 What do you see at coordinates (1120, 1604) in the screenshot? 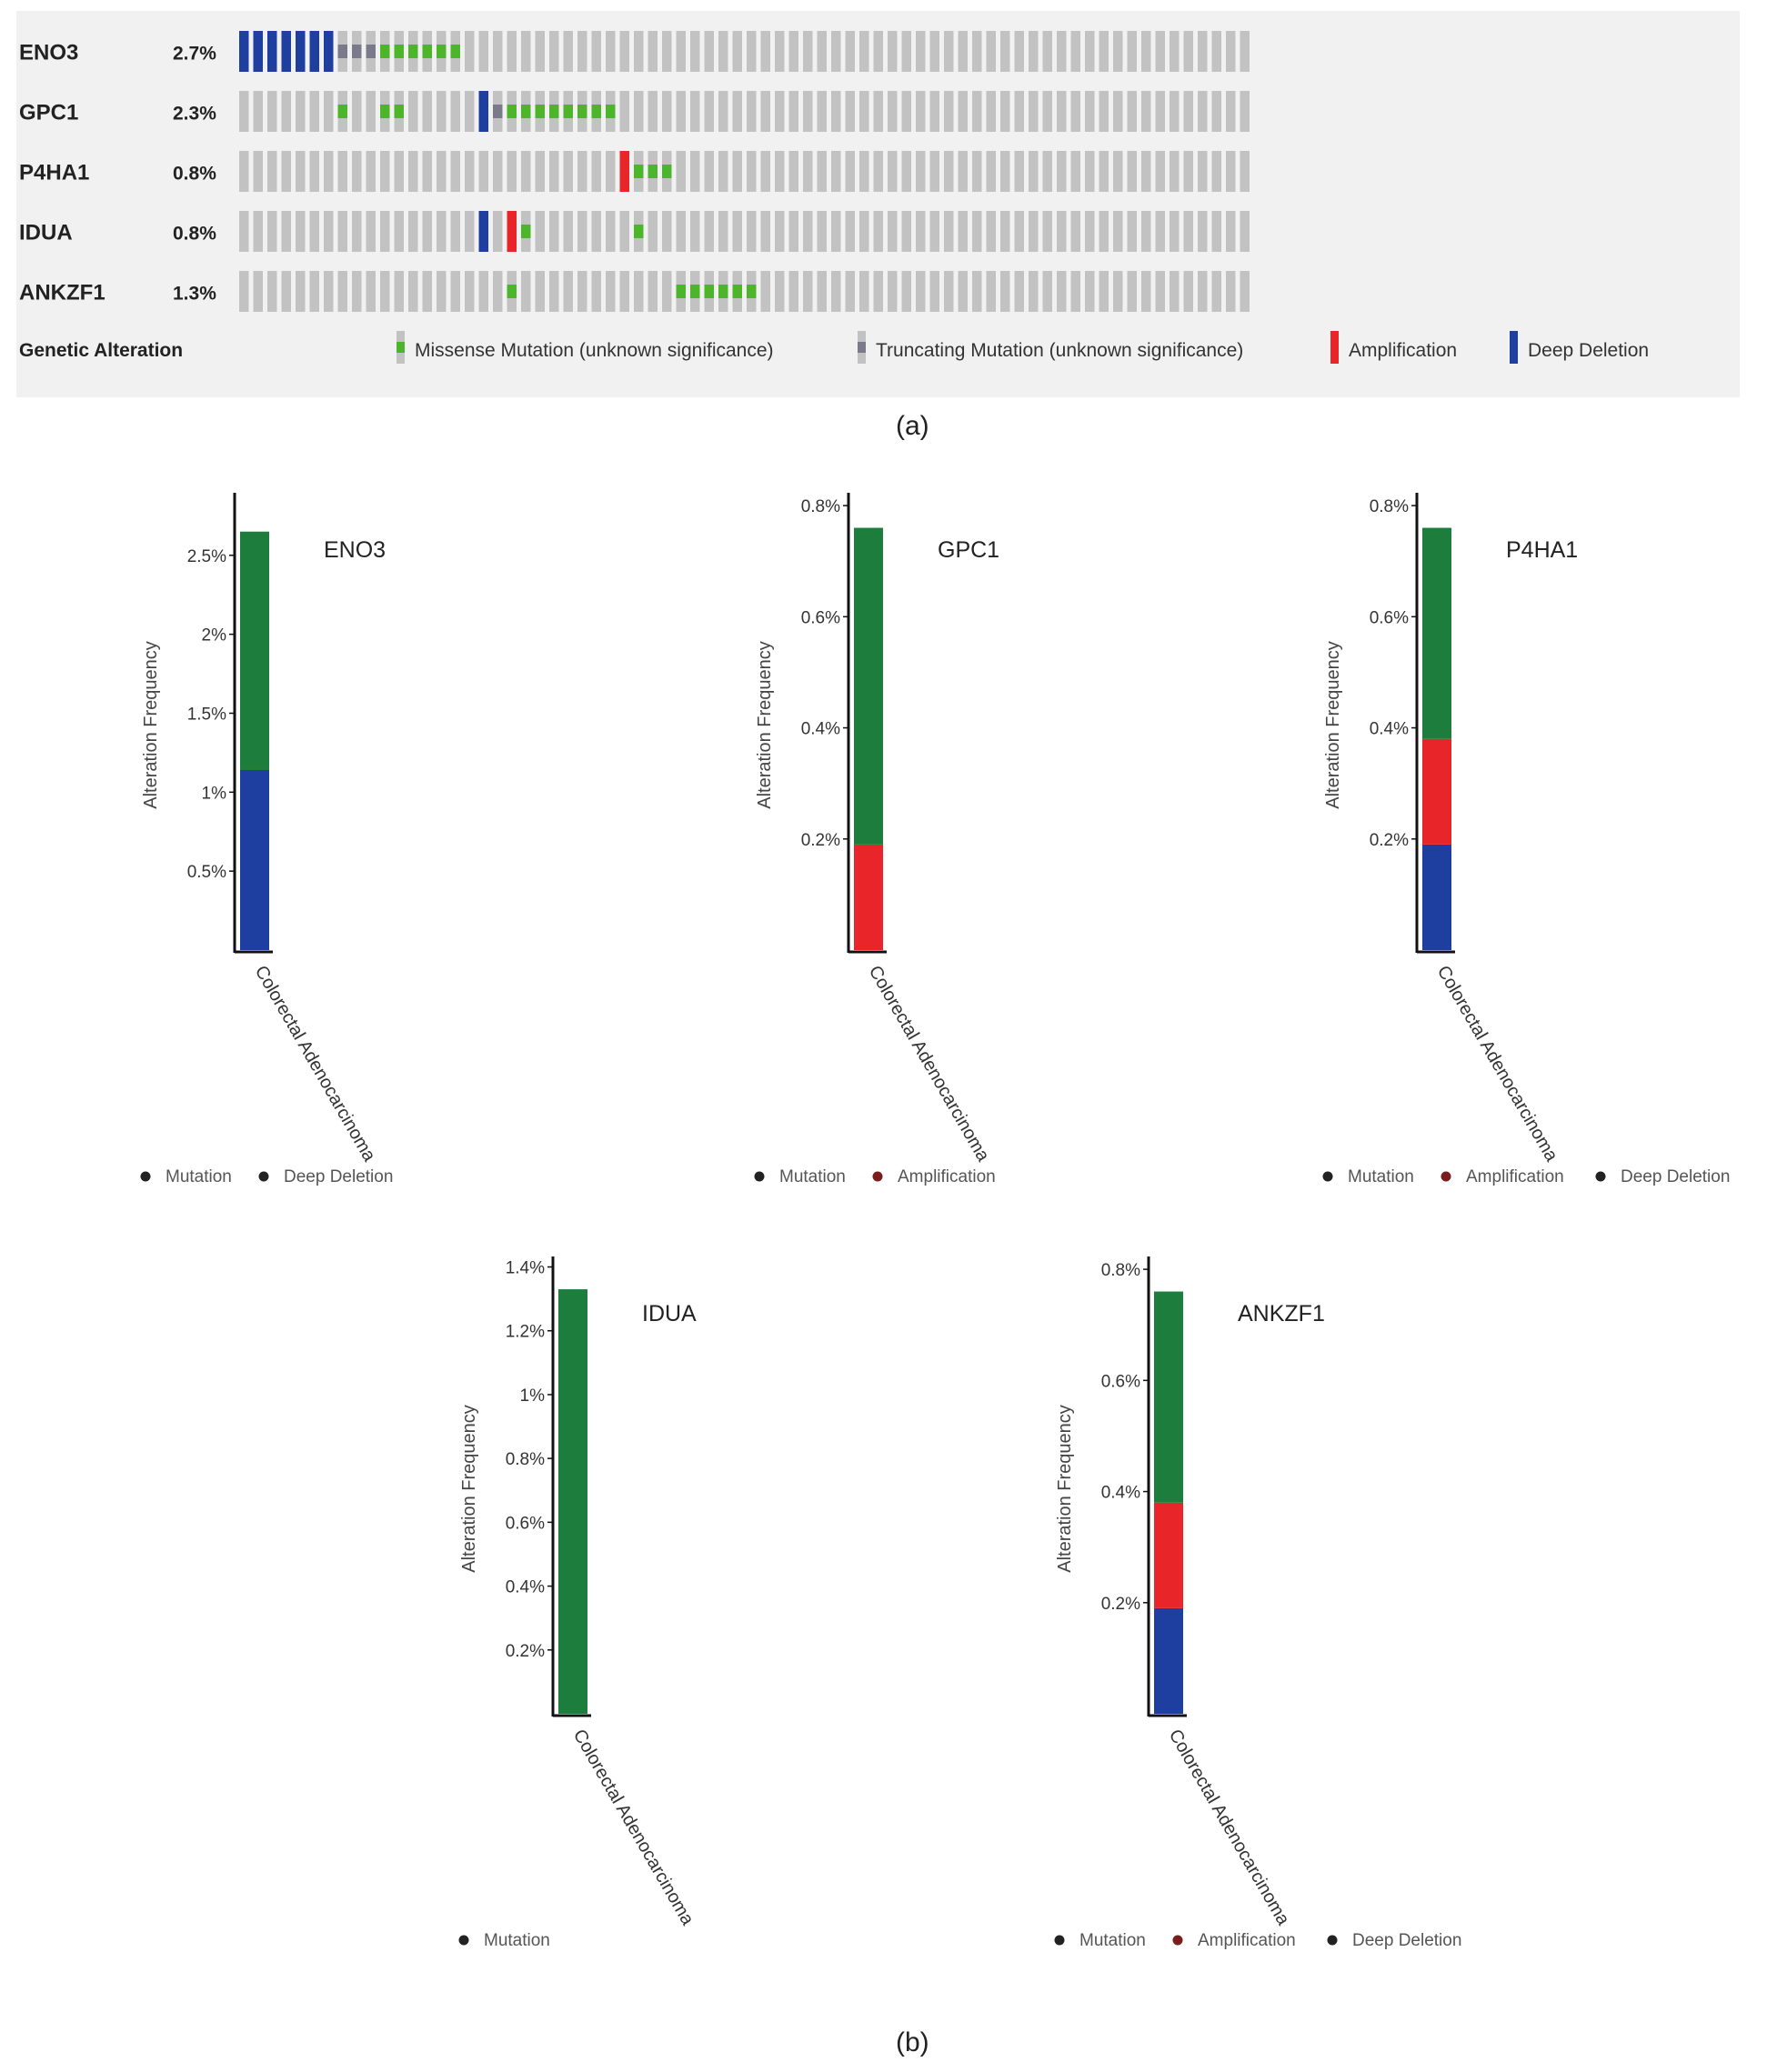
I see `y-tick-label: 0.2%` at bounding box center [1120, 1604].